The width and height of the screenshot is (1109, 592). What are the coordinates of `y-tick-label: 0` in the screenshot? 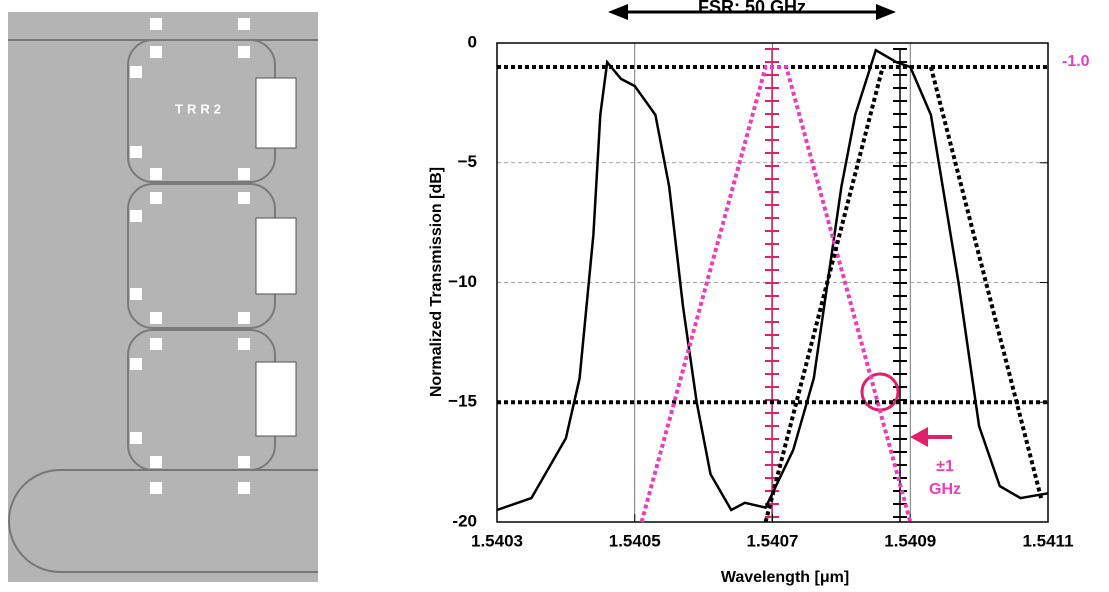 It's located at (472, 41).